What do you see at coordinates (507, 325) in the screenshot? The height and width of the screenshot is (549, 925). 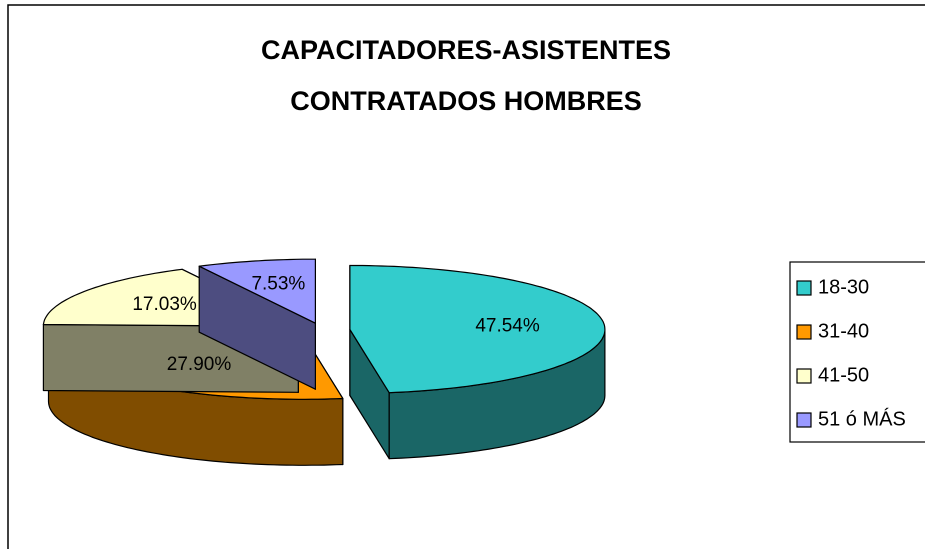 I see `data-label: 47.54%` at bounding box center [507, 325].